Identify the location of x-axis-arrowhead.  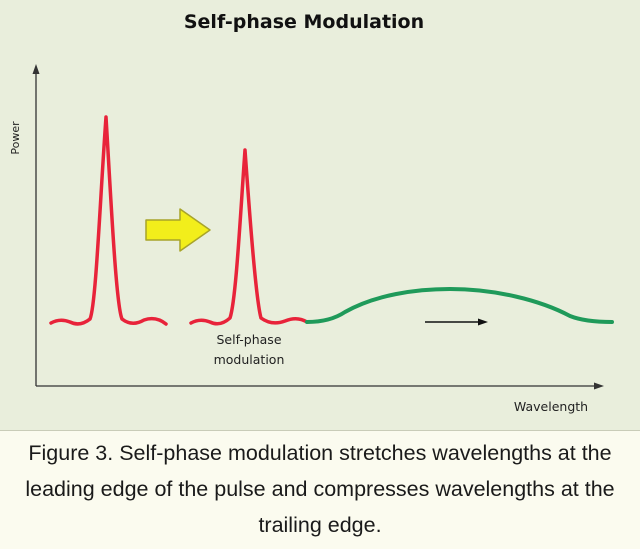
(599, 386).